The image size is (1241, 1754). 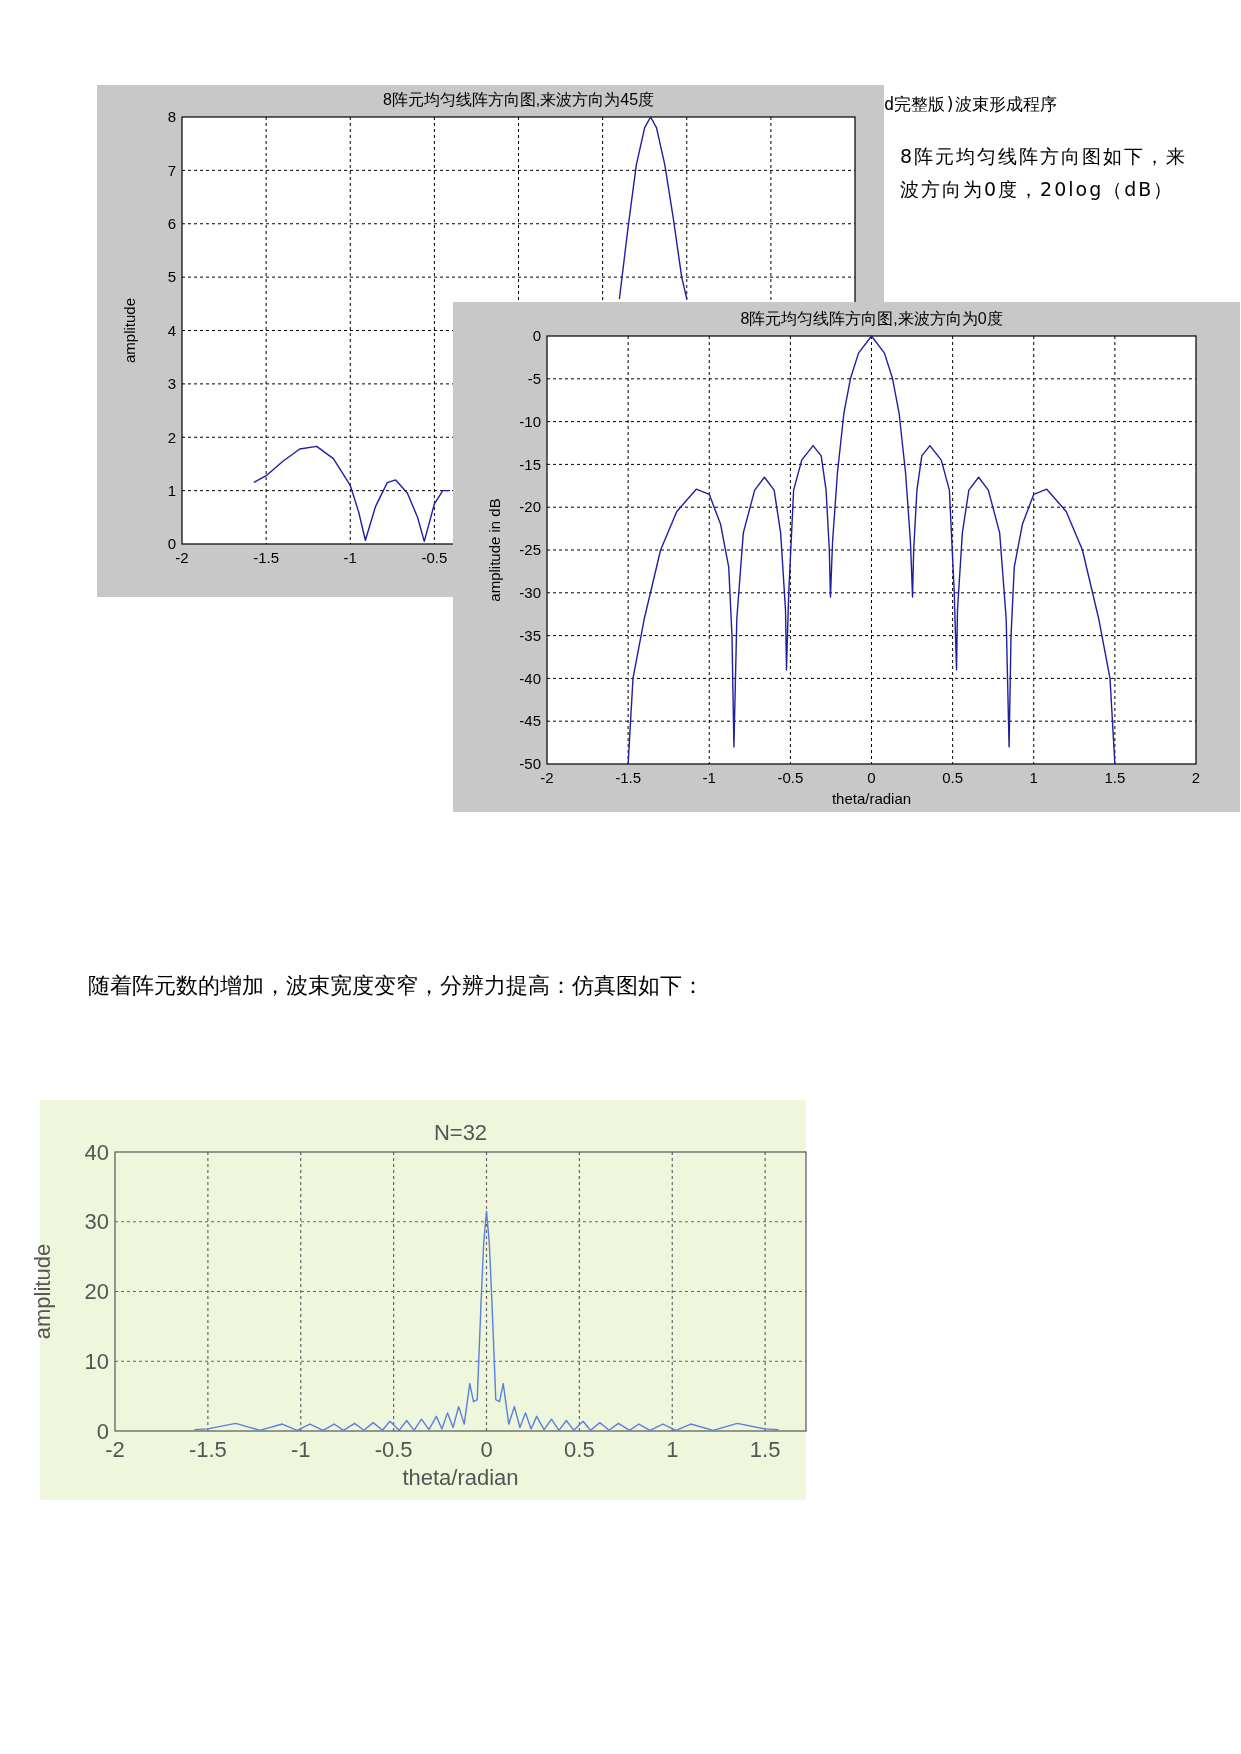 I want to click on y-tick-label: 1, so click(x=171, y=490).